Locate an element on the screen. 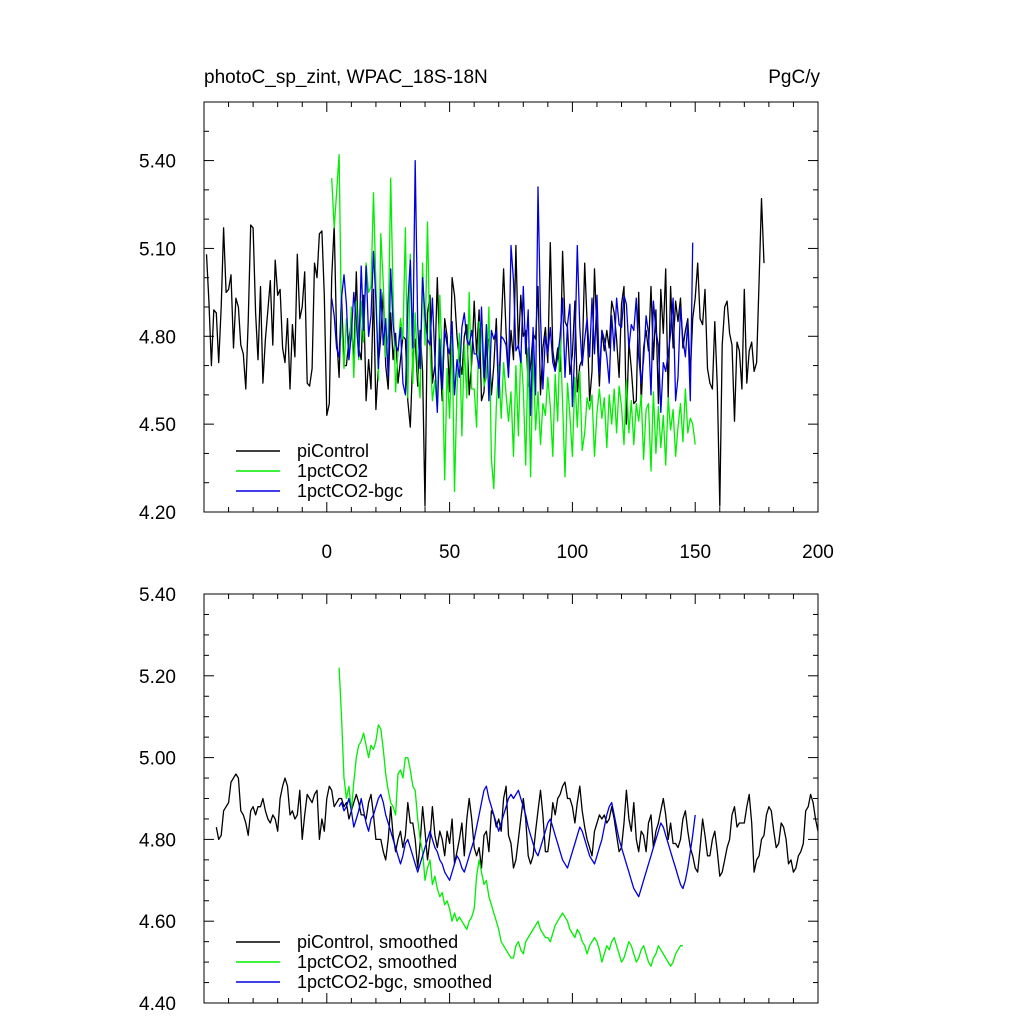 The image size is (1024, 1024). y-tick-label: 5.20 is located at coordinates (157, 677).